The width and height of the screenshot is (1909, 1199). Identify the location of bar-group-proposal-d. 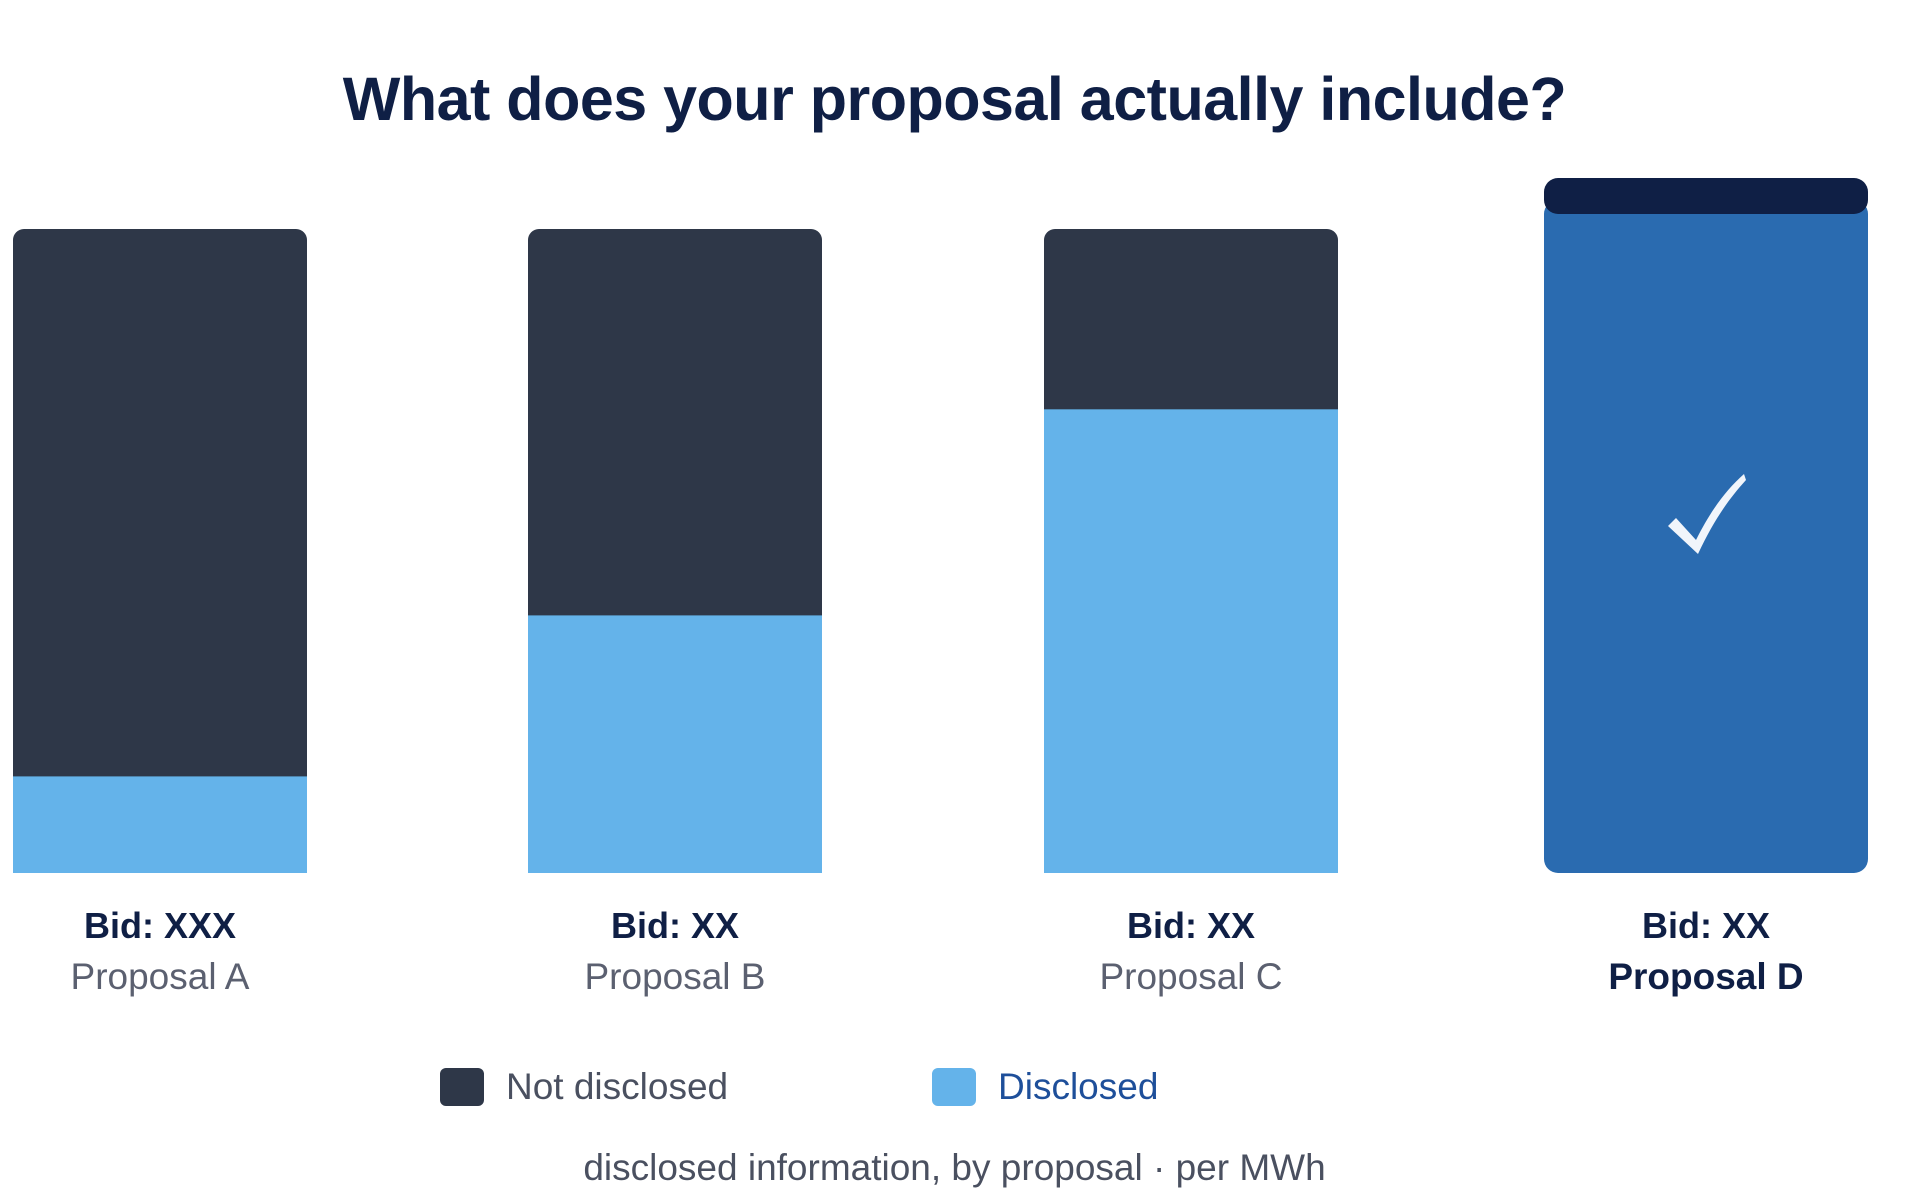
(1706, 525).